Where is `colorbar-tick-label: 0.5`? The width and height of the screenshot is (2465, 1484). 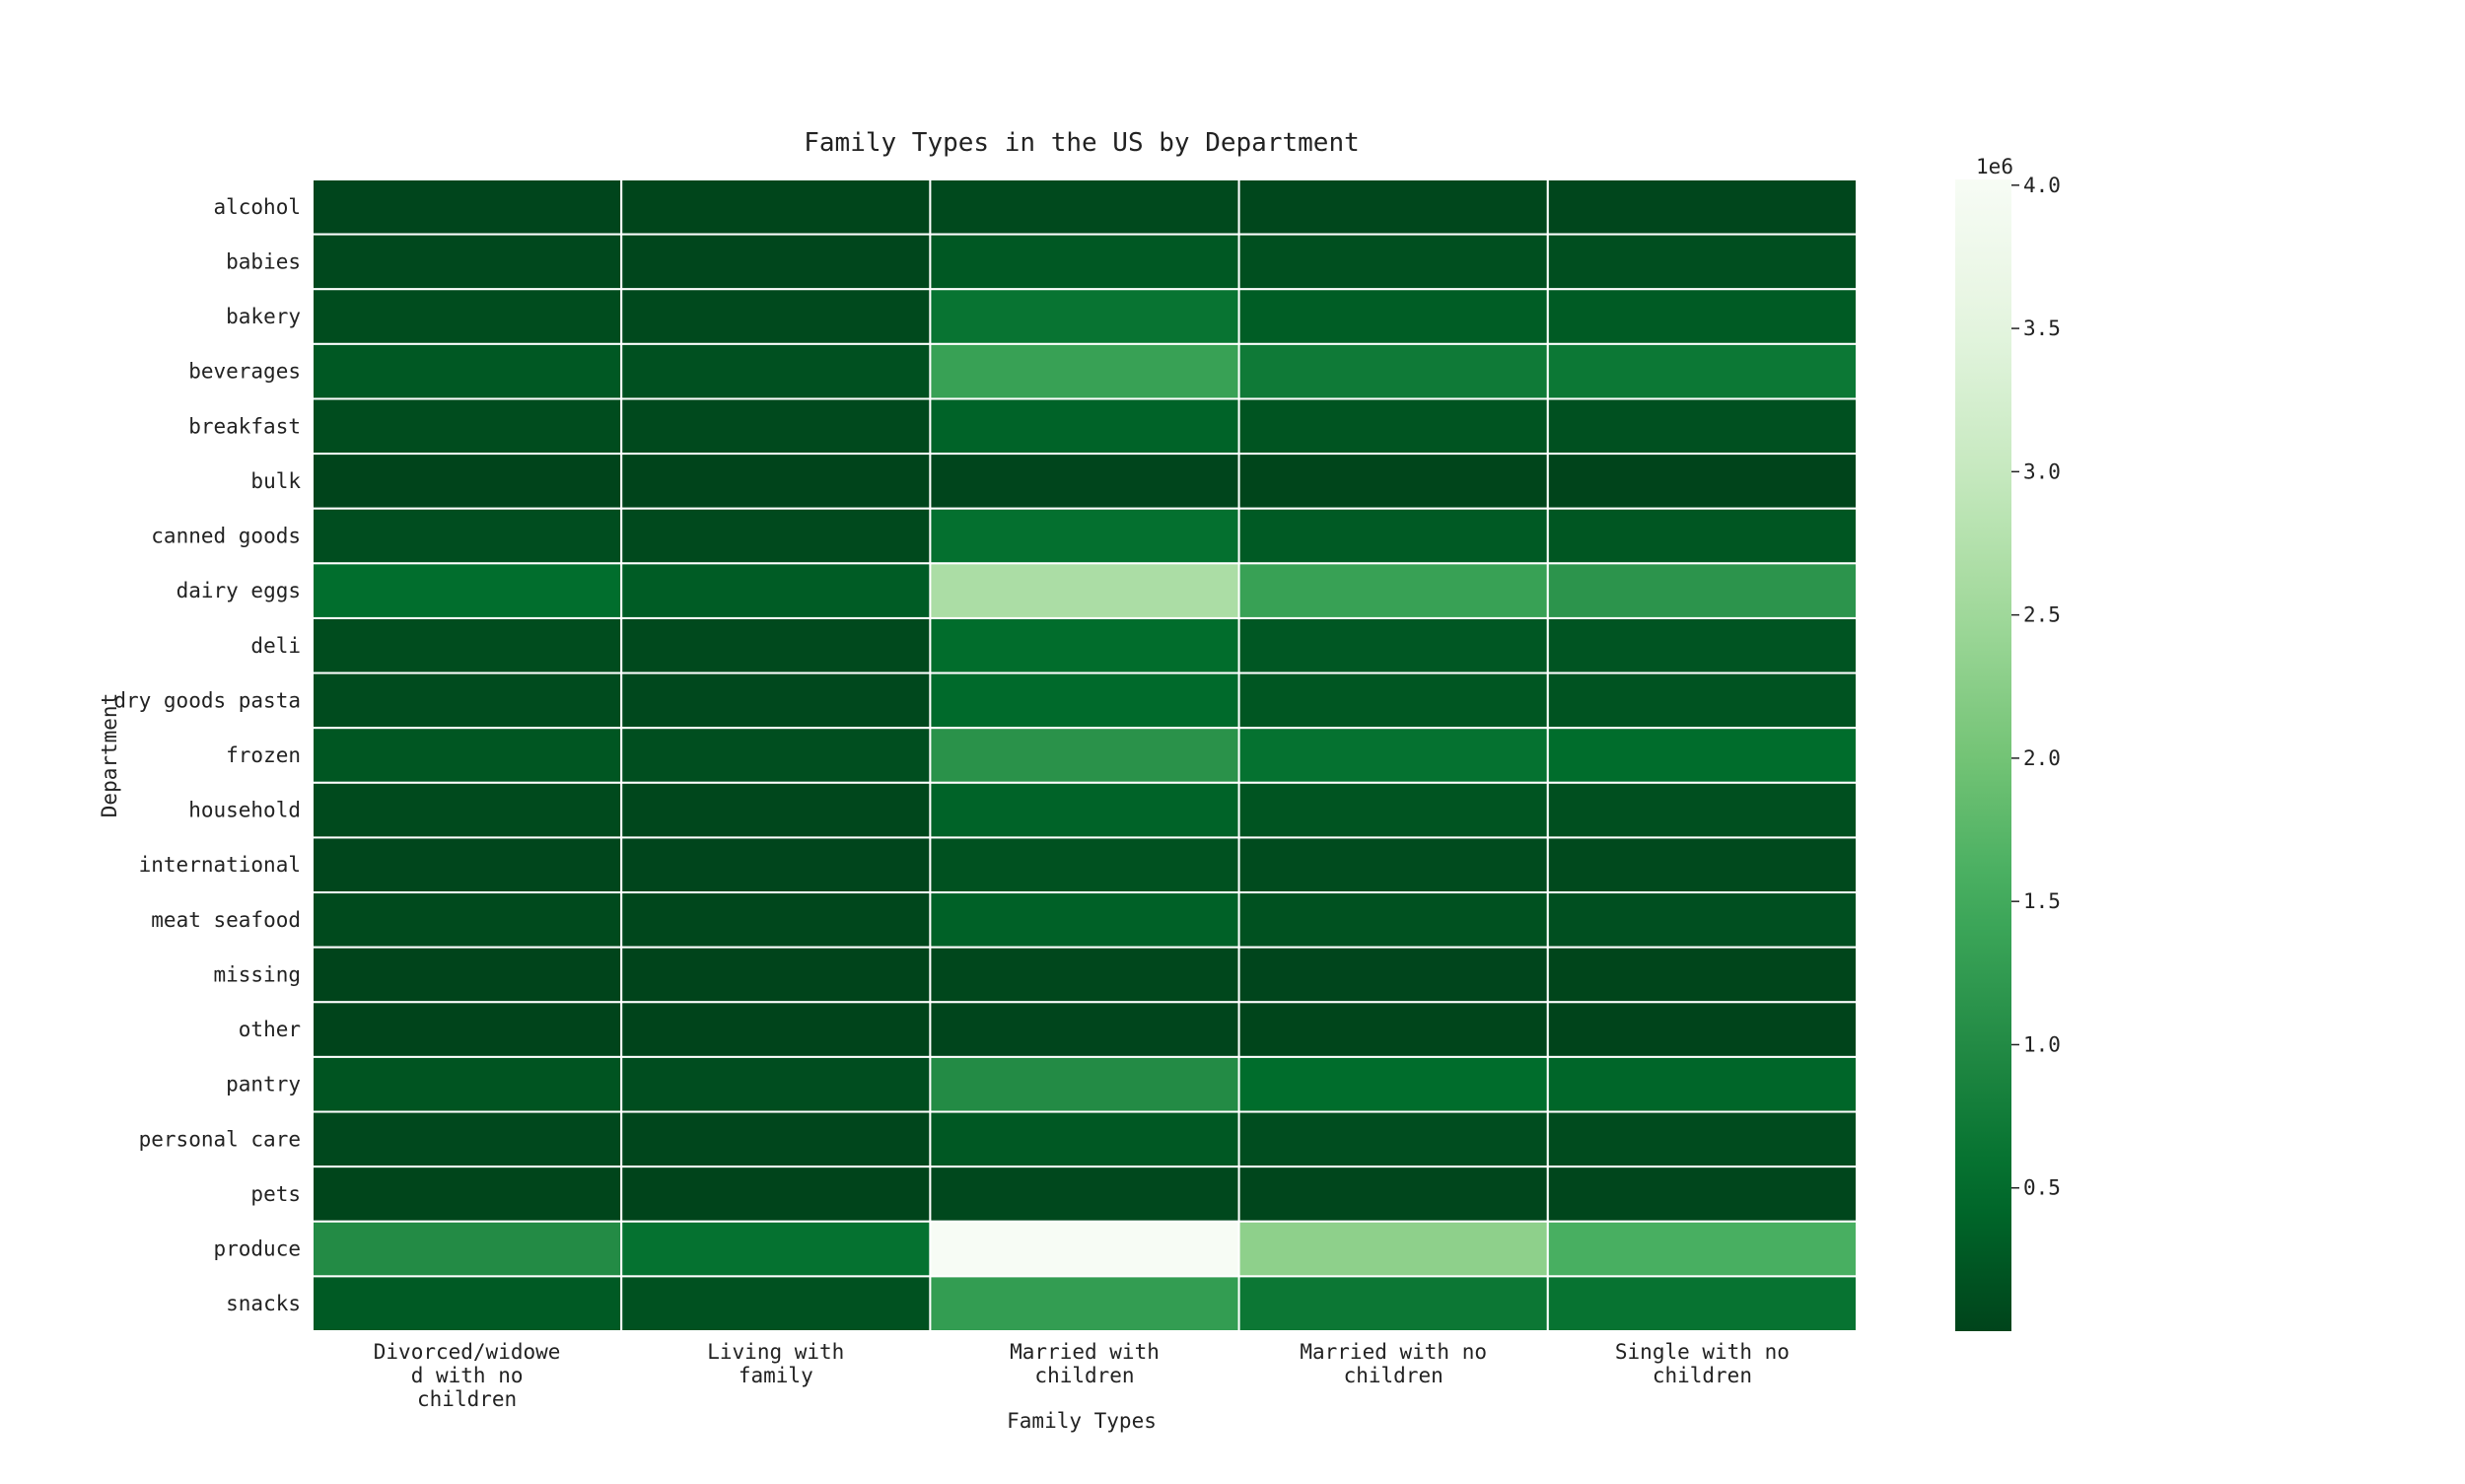
colorbar-tick-label: 0.5 is located at coordinates (2042, 1188).